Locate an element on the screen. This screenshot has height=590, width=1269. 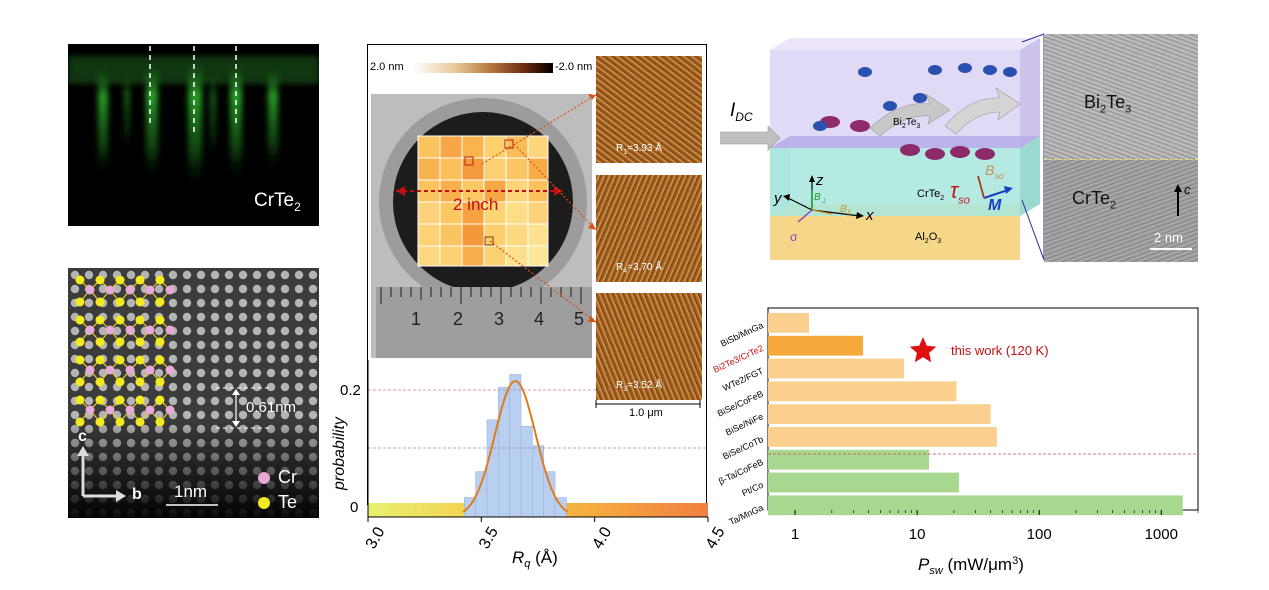
afm-r-sub: 3 is located at coordinates (625, 389).